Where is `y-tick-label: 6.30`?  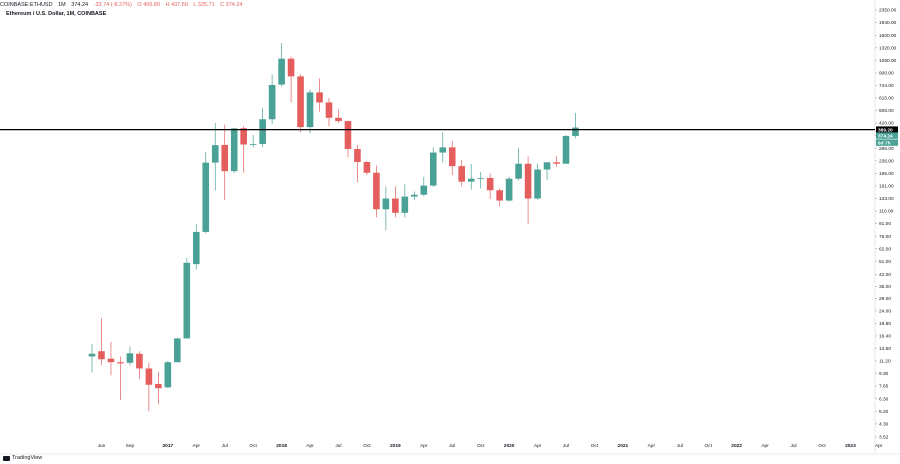
y-tick-label: 6.30 is located at coordinates (884, 399).